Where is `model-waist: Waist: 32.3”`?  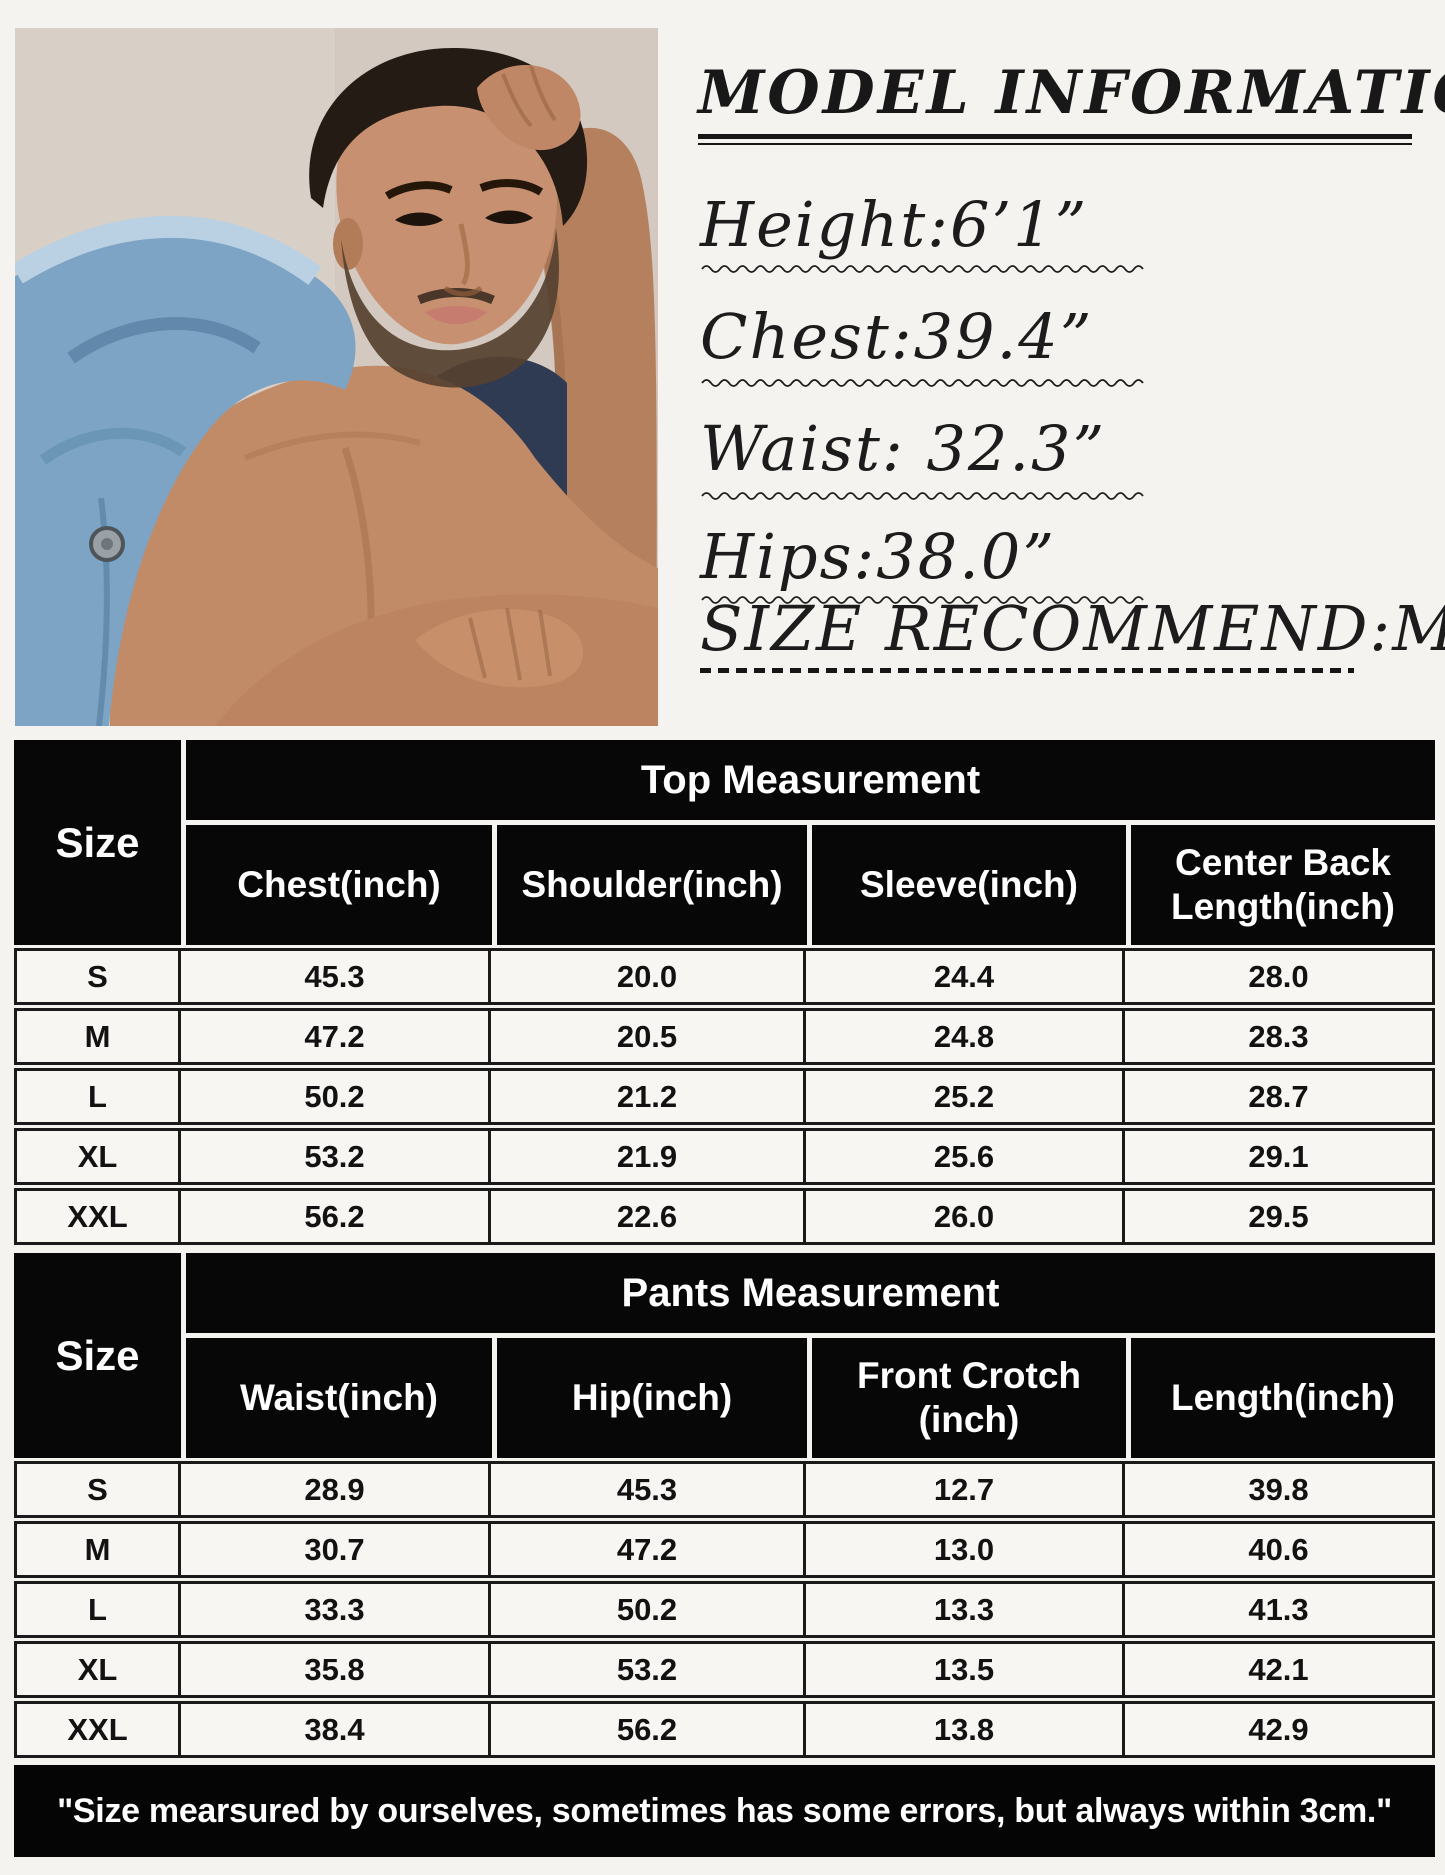 model-waist: Waist: 32.3” is located at coordinates (903, 448).